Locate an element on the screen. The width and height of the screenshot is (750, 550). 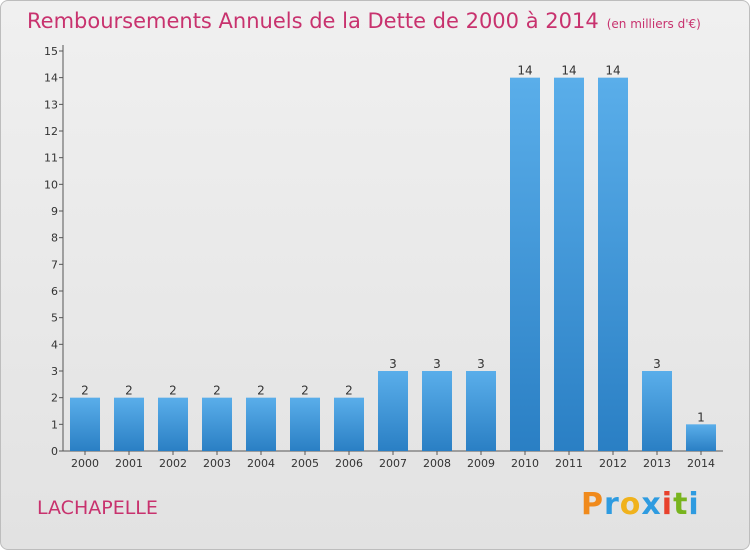
y-tick-label: 10 is located at coordinates (51, 184).